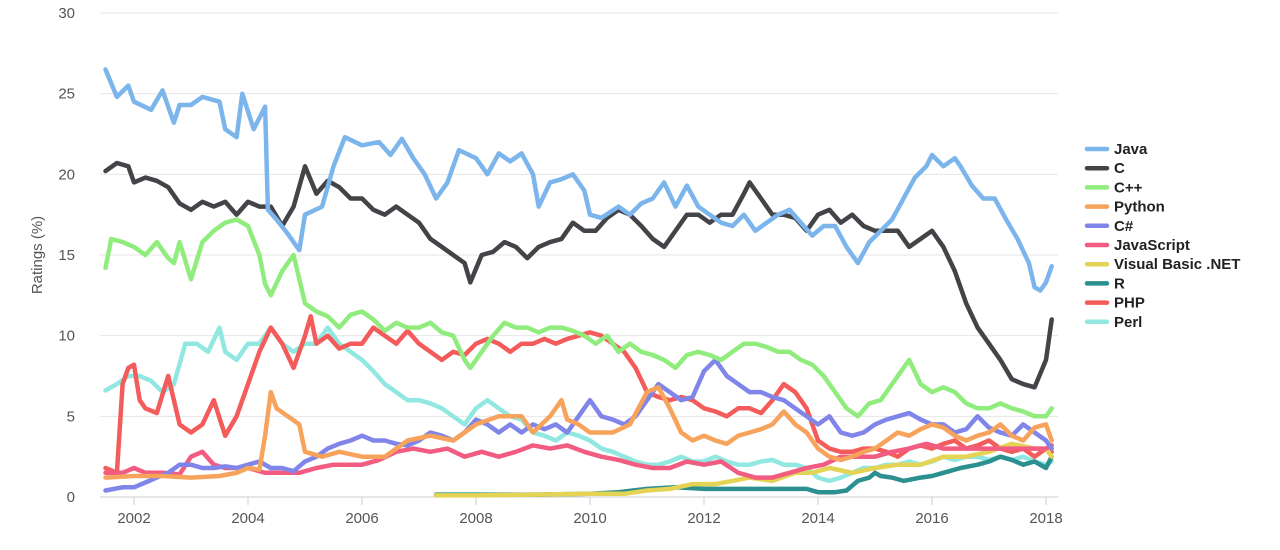 The width and height of the screenshot is (1280, 550). I want to click on legend-label: Visual Basic .NET, so click(1177, 264).